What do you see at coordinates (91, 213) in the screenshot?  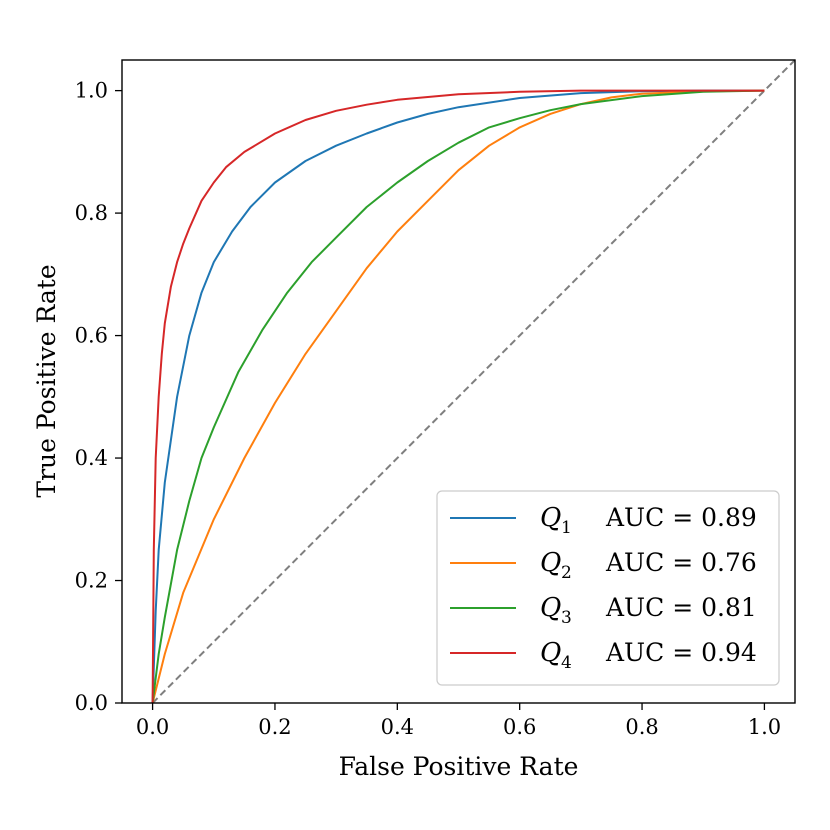 I see `y-tick-label: 0.8` at bounding box center [91, 213].